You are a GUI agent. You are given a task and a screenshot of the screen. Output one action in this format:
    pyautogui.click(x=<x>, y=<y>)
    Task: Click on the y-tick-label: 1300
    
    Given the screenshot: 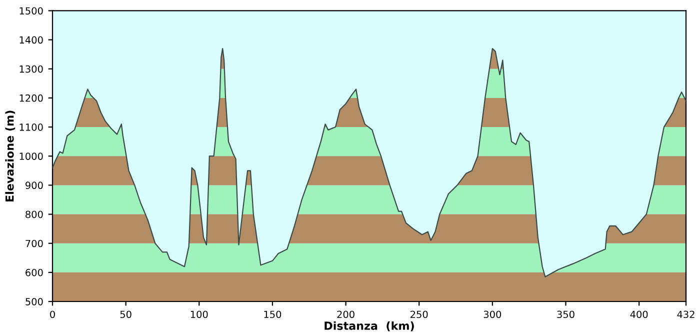 What is the action you would take?
    pyautogui.click(x=31, y=69)
    